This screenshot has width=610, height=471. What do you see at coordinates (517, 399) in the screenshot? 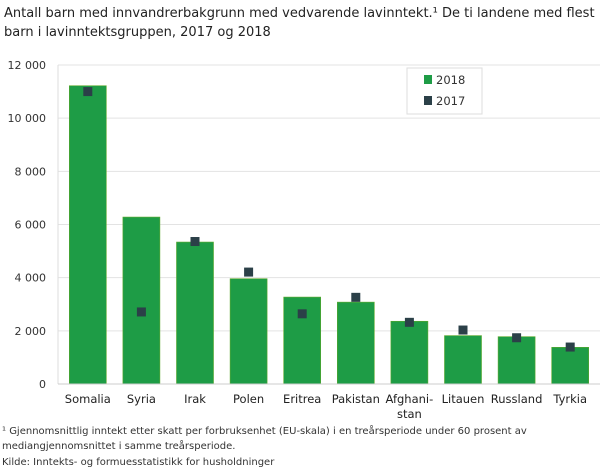
I see `x-tick-label: Russland` at bounding box center [517, 399].